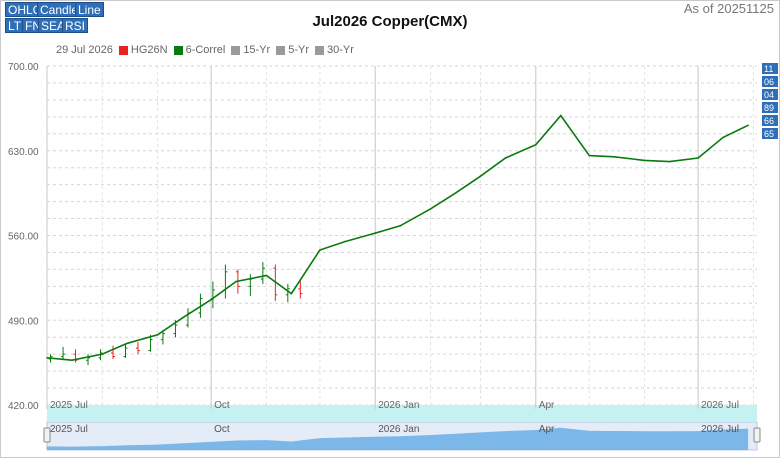 The height and width of the screenshot is (458, 780). I want to click on y-tick-label: 420.00, so click(23, 406).